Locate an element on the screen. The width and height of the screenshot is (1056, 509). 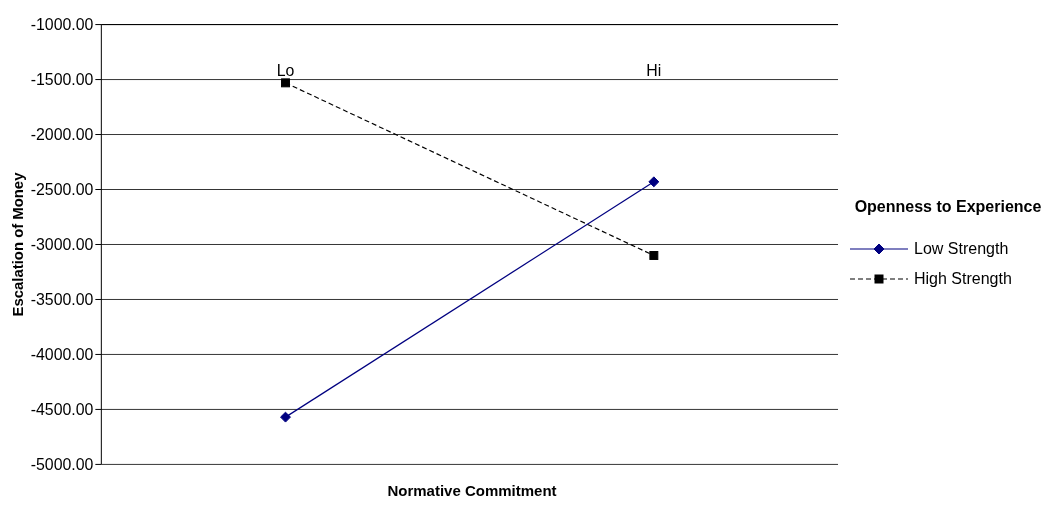
y-tick-label: -3000.00 is located at coordinates (62, 245).